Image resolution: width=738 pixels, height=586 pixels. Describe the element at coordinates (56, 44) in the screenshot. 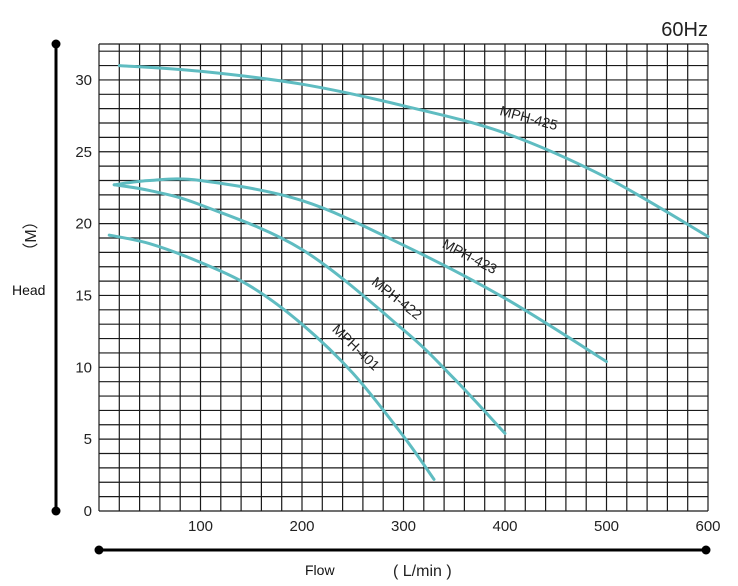

I see `y-axis-top-dot` at that location.